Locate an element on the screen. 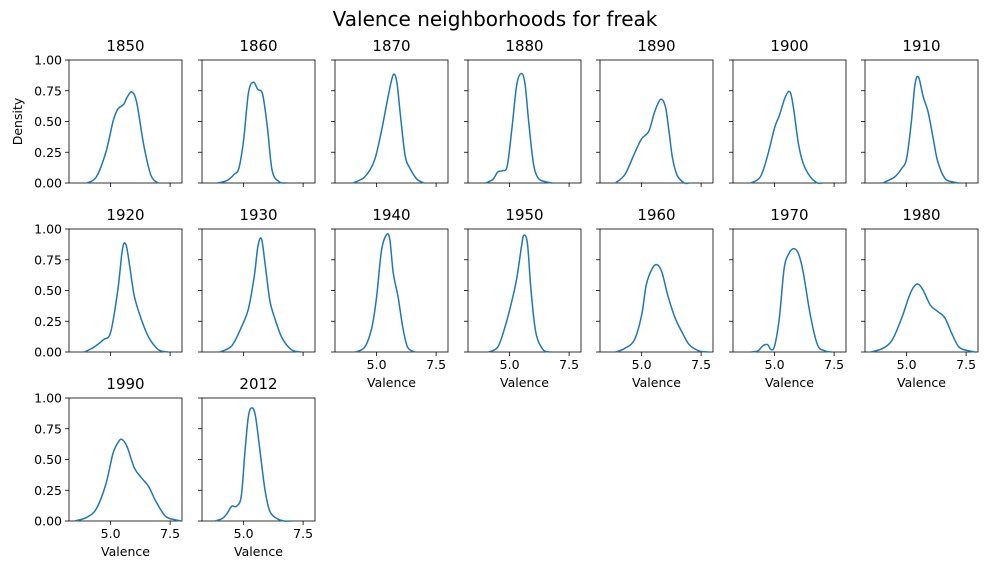 Image resolution: width=990 pixels, height=575 pixels. panel-1880: 1880 is located at coordinates (523, 112).